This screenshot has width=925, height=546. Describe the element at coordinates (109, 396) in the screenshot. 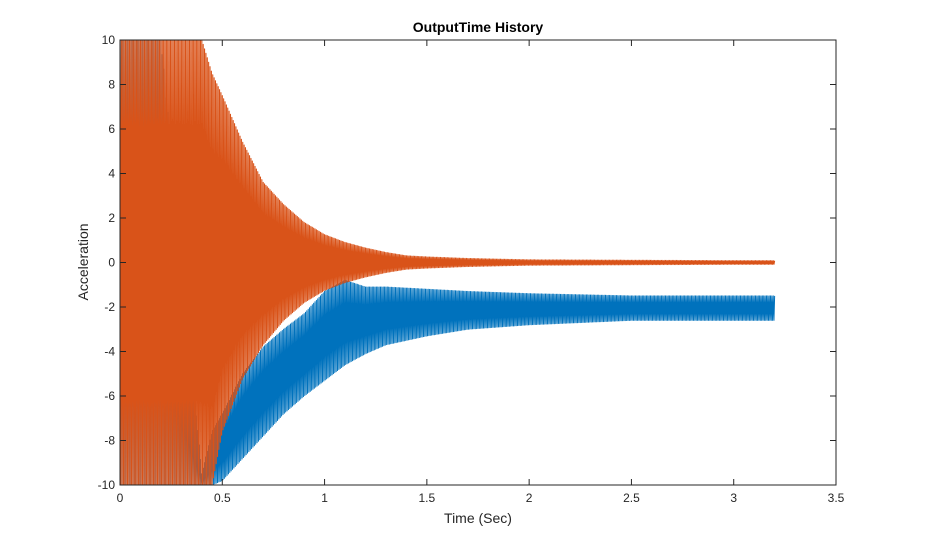

I see `y-tick-label: -6` at that location.